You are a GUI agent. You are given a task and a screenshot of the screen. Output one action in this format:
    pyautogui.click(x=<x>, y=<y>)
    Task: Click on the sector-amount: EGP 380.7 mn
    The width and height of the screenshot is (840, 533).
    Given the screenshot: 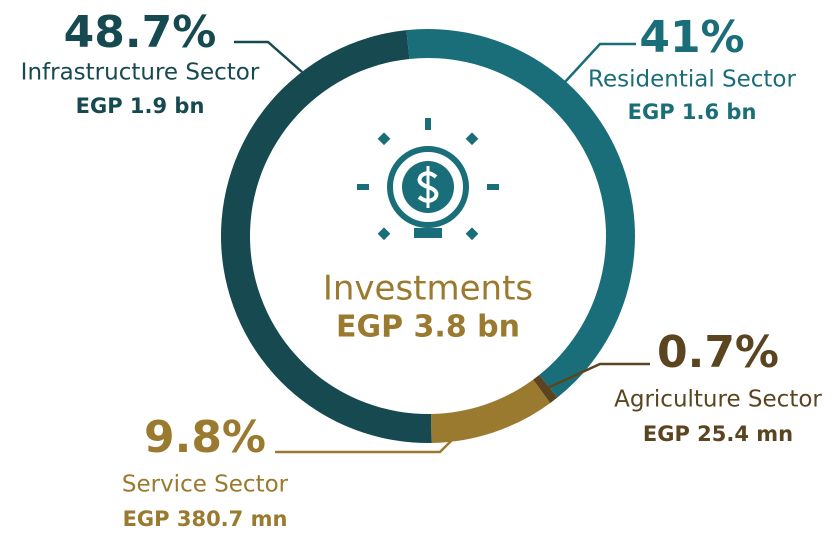 What is the action you would take?
    pyautogui.click(x=205, y=519)
    